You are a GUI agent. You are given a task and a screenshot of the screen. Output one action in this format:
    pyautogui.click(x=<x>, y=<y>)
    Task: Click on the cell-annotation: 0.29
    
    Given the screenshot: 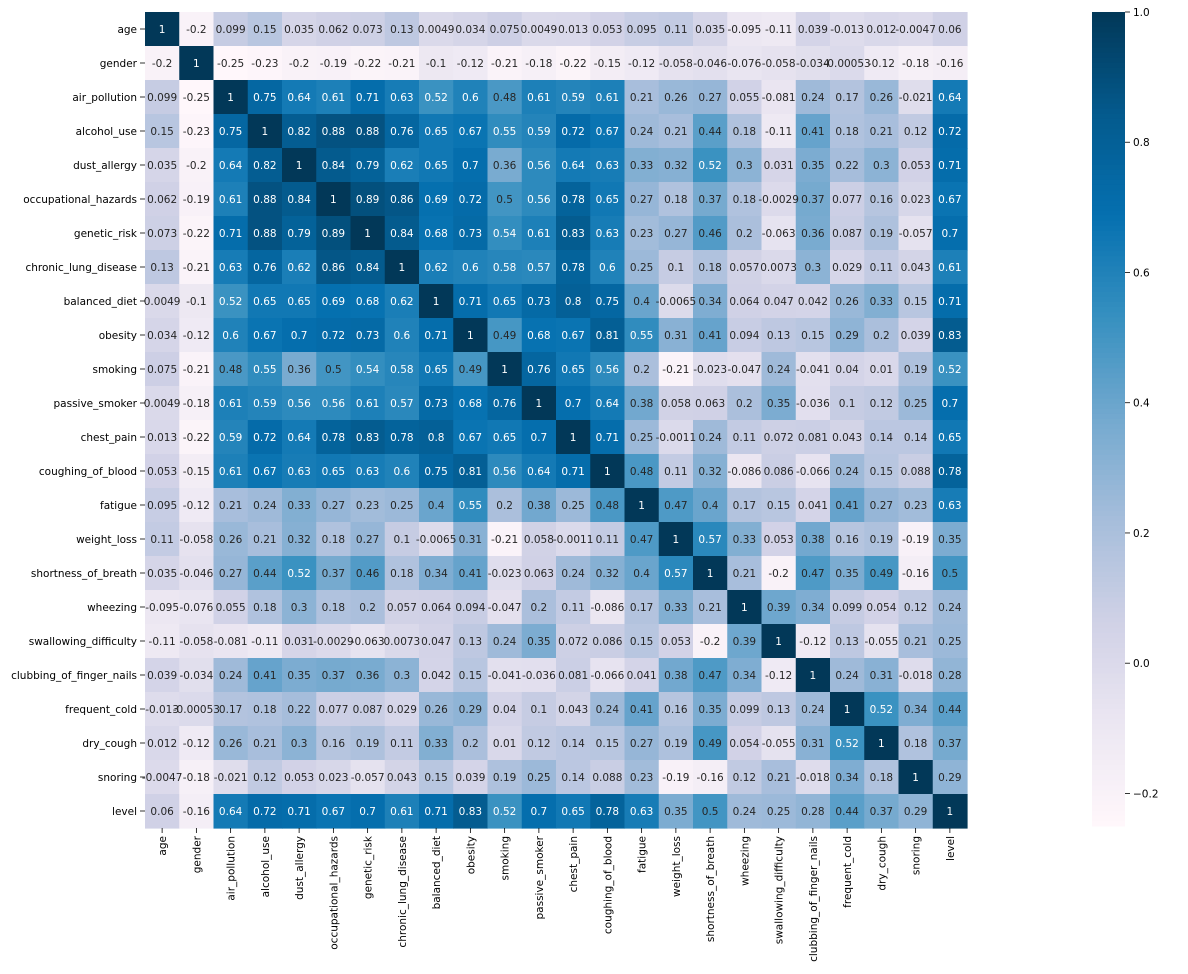 What is the action you would take?
    pyautogui.click(x=470, y=710)
    